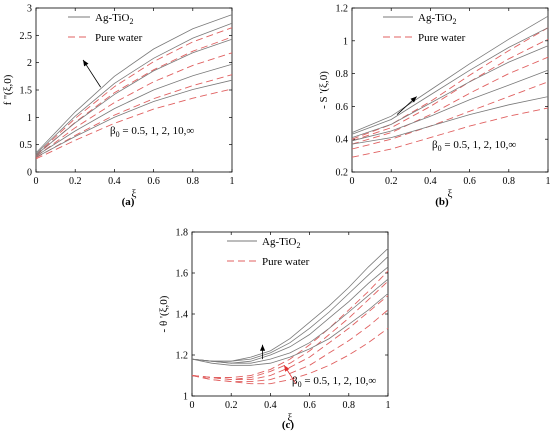 The width and height of the screenshot is (550, 439). What do you see at coordinates (26, 36) in the screenshot?
I see `y-tick-label: 2.5` at bounding box center [26, 36].